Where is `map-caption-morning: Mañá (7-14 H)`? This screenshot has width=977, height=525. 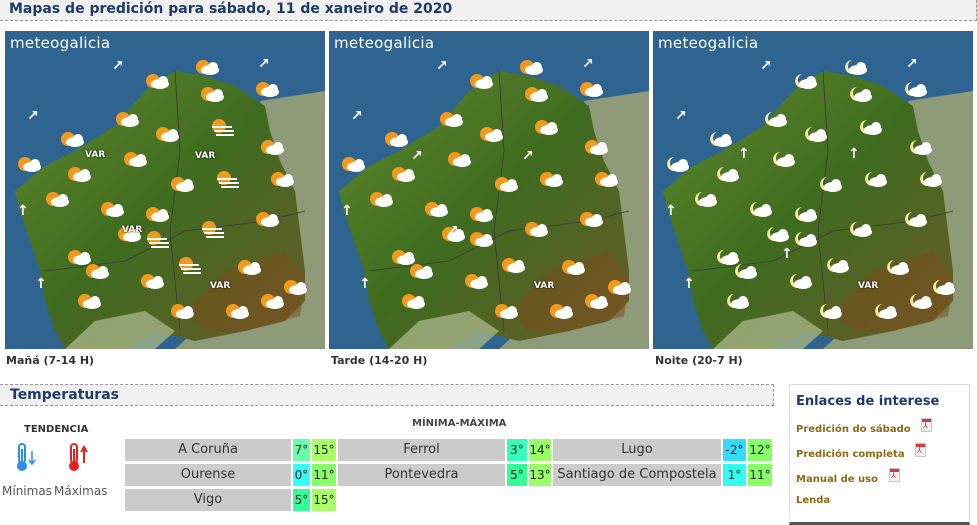 map-caption-morning: Mañá (7-14 H) is located at coordinates (50, 360).